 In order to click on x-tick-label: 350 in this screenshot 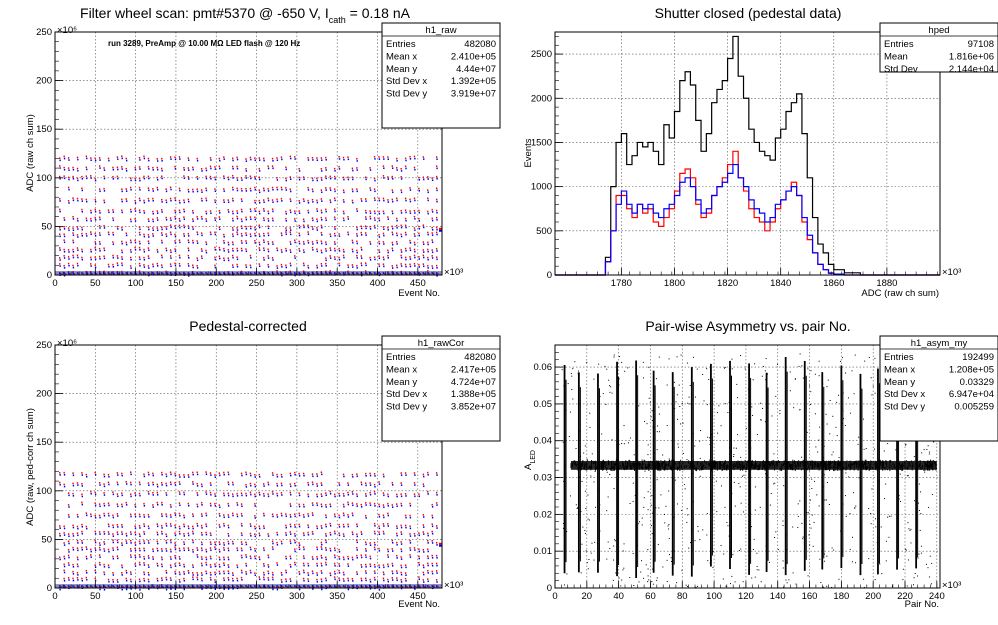, I will do `click(337, 596)`.